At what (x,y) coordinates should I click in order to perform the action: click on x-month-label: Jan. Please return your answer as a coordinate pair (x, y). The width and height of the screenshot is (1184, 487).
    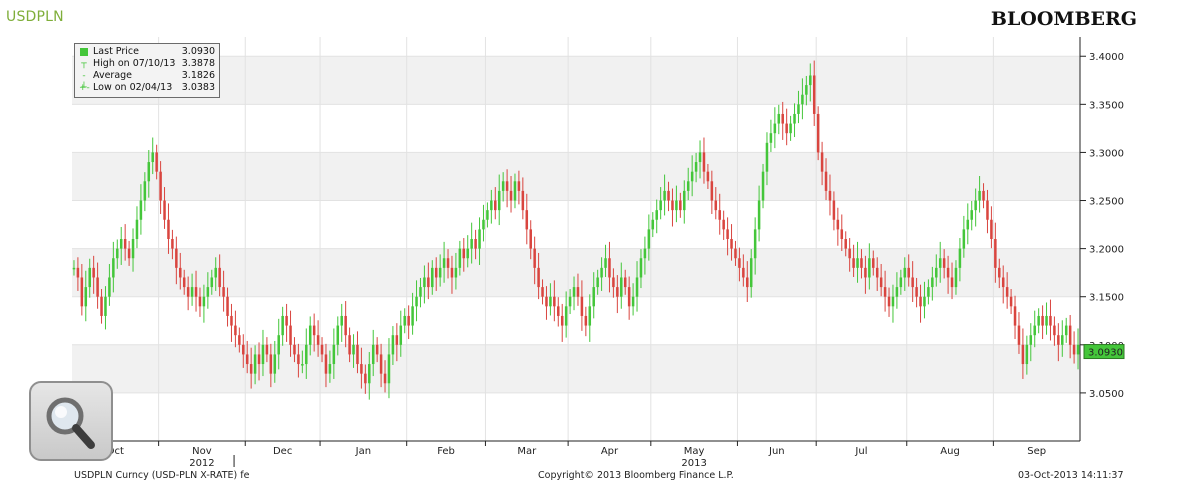
    Looking at the image, I should click on (363, 451).